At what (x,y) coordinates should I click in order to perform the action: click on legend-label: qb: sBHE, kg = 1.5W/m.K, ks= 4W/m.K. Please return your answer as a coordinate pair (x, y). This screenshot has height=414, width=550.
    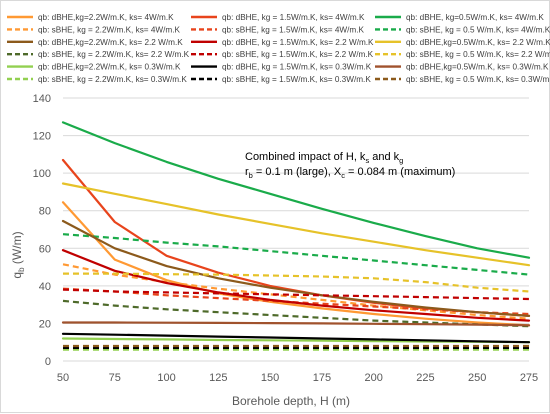
    Looking at the image, I should click on (293, 29).